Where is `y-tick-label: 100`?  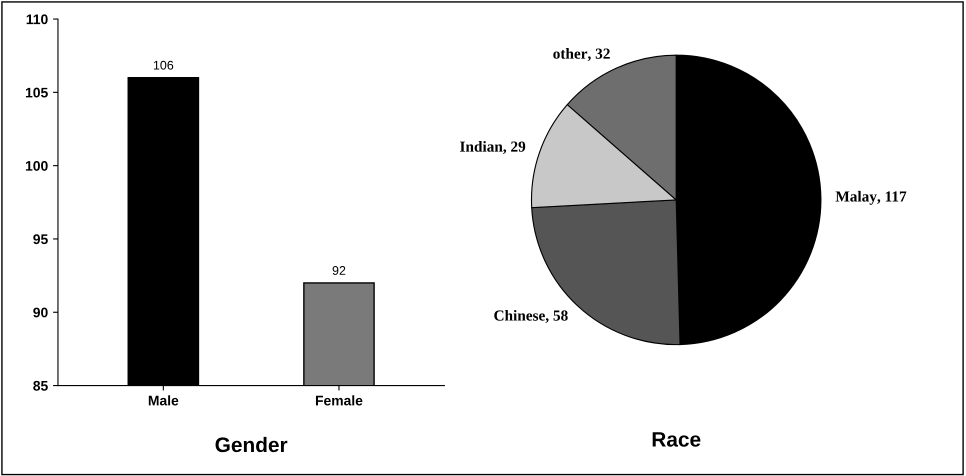 y-tick-label: 100 is located at coordinates (37, 165).